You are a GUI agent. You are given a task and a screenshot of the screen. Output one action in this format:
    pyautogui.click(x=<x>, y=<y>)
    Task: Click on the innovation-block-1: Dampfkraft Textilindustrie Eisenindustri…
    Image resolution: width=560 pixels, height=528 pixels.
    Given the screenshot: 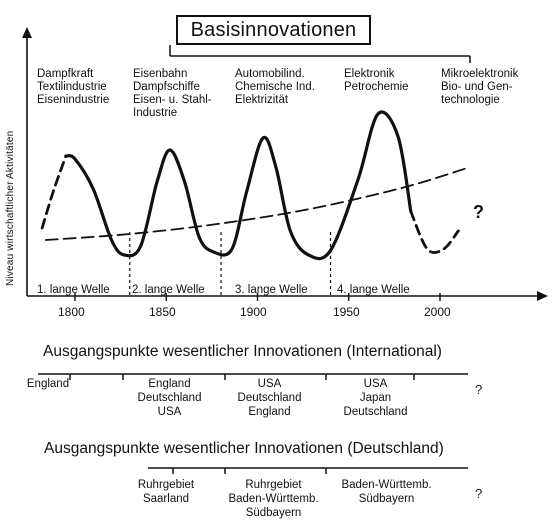 What is the action you would take?
    pyautogui.click(x=73, y=87)
    